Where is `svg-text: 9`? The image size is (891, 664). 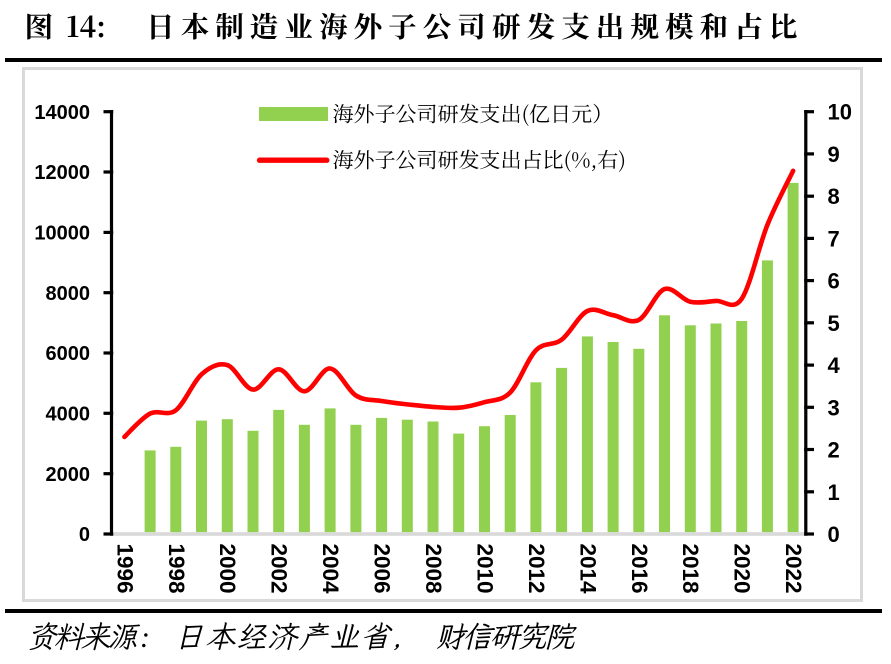 svg-text: 9 is located at coordinates (834, 154).